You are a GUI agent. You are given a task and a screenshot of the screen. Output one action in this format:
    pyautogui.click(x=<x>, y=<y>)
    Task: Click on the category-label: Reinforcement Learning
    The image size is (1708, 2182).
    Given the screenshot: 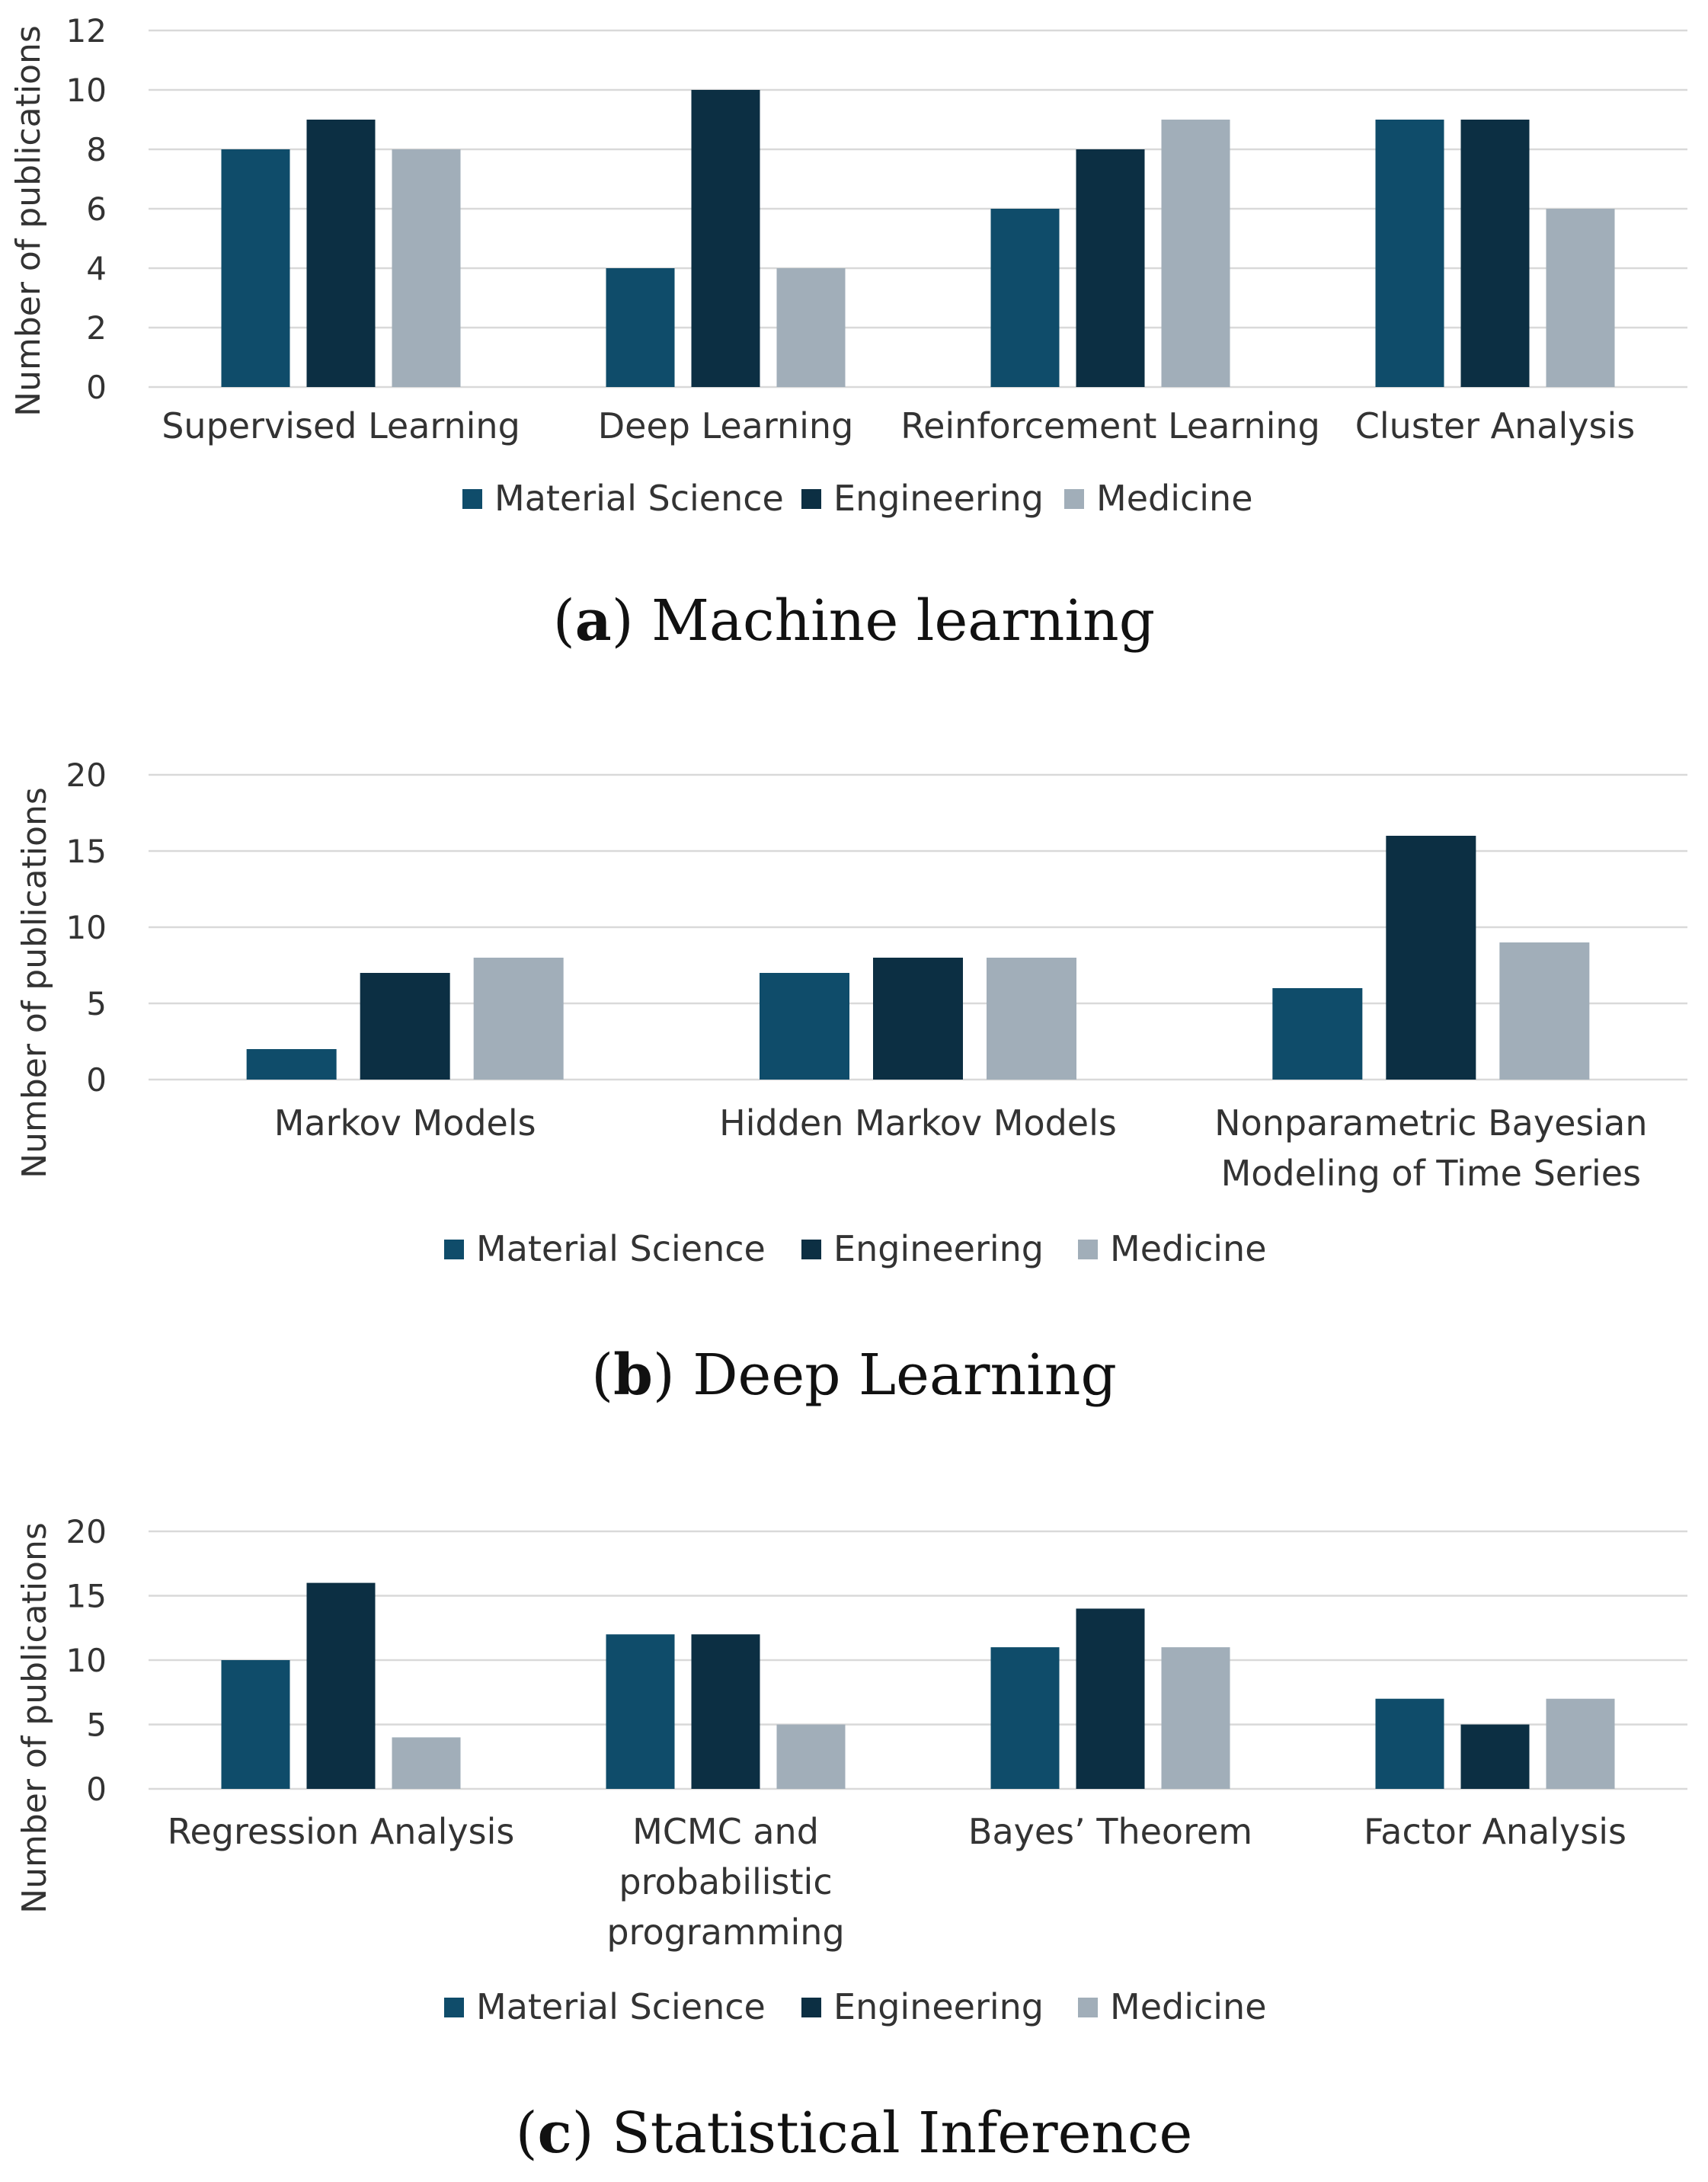 What is the action you would take?
    pyautogui.click(x=1110, y=425)
    